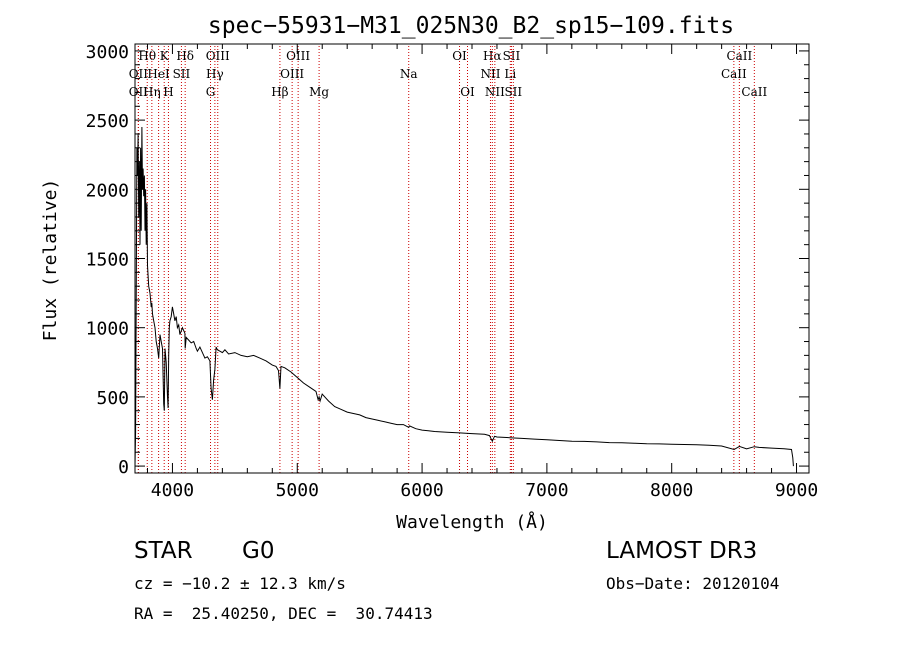 The image size is (900, 649). What do you see at coordinates (258, 551) in the screenshot?
I see `object-subclass: G0` at bounding box center [258, 551].